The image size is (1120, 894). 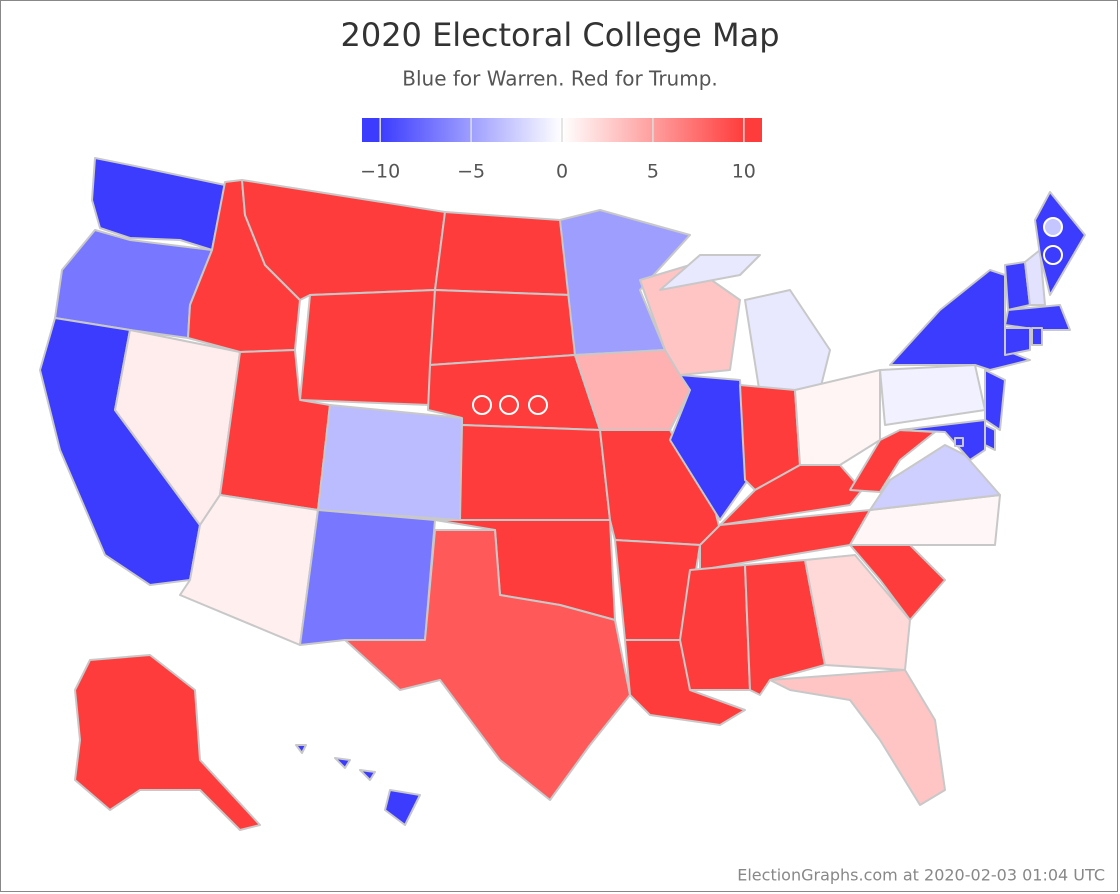 What do you see at coordinates (562, 172) in the screenshot?
I see `colorbar-tick-label: 0` at bounding box center [562, 172].